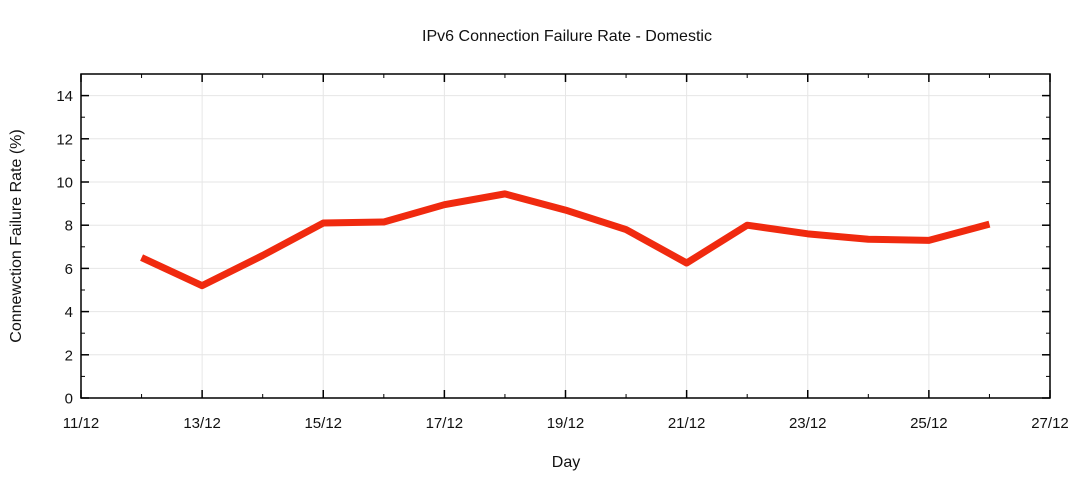 The width and height of the screenshot is (1080, 485). What do you see at coordinates (69, 399) in the screenshot?
I see `y-tick-label: 0` at bounding box center [69, 399].